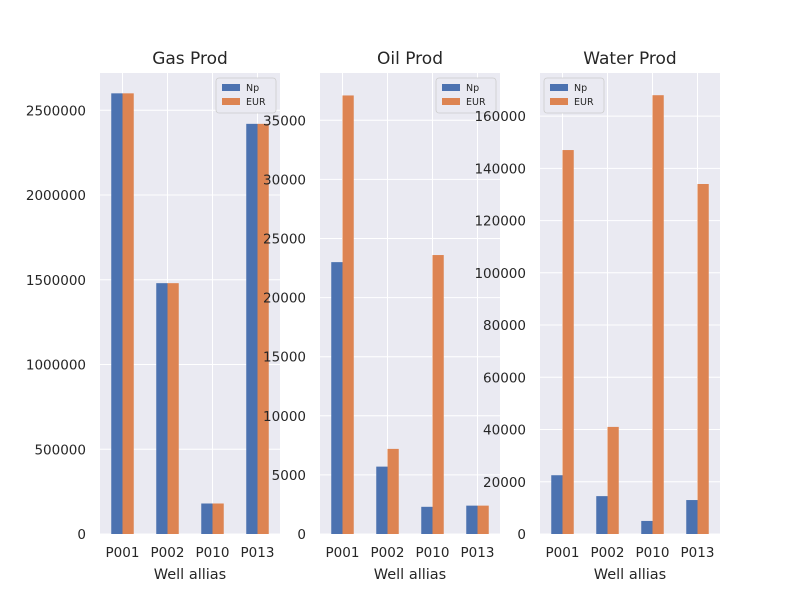  Describe the element at coordinates (60, 450) in the screenshot. I see `y-tick-label: 500000` at that location.